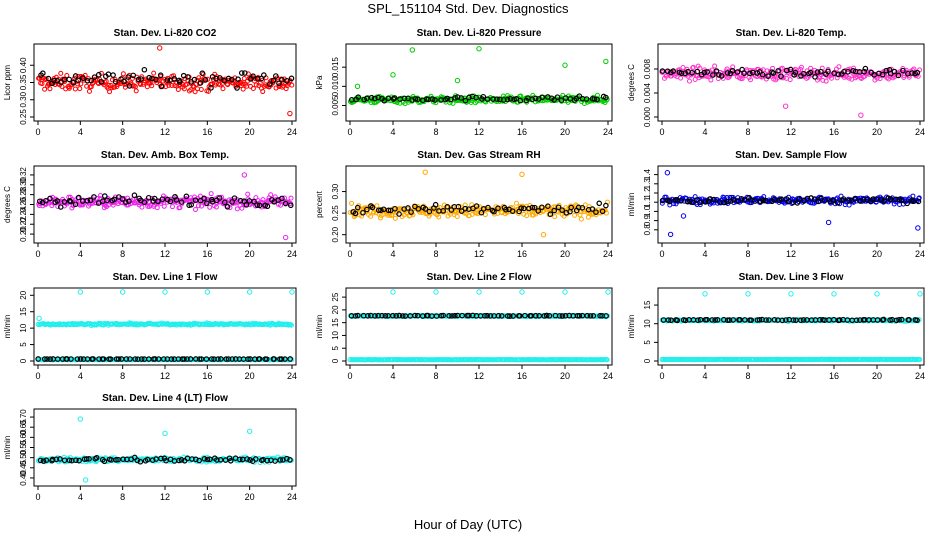 The height and width of the screenshot is (540, 936). I want to click on y-tick-label: 1.0, so click(647, 211).